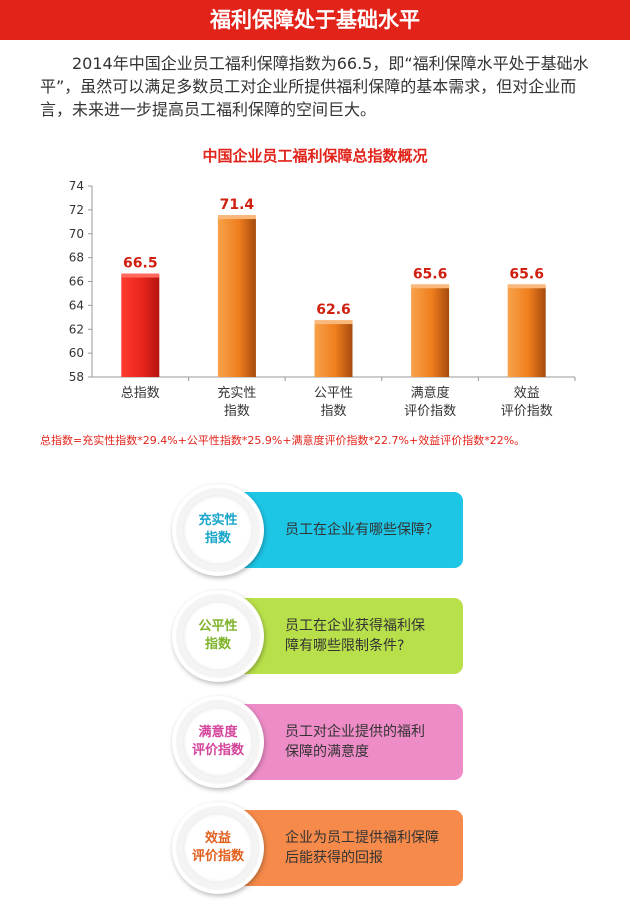  Describe the element at coordinates (333, 393) in the screenshot. I see `x-tick-label: 公平性` at that location.